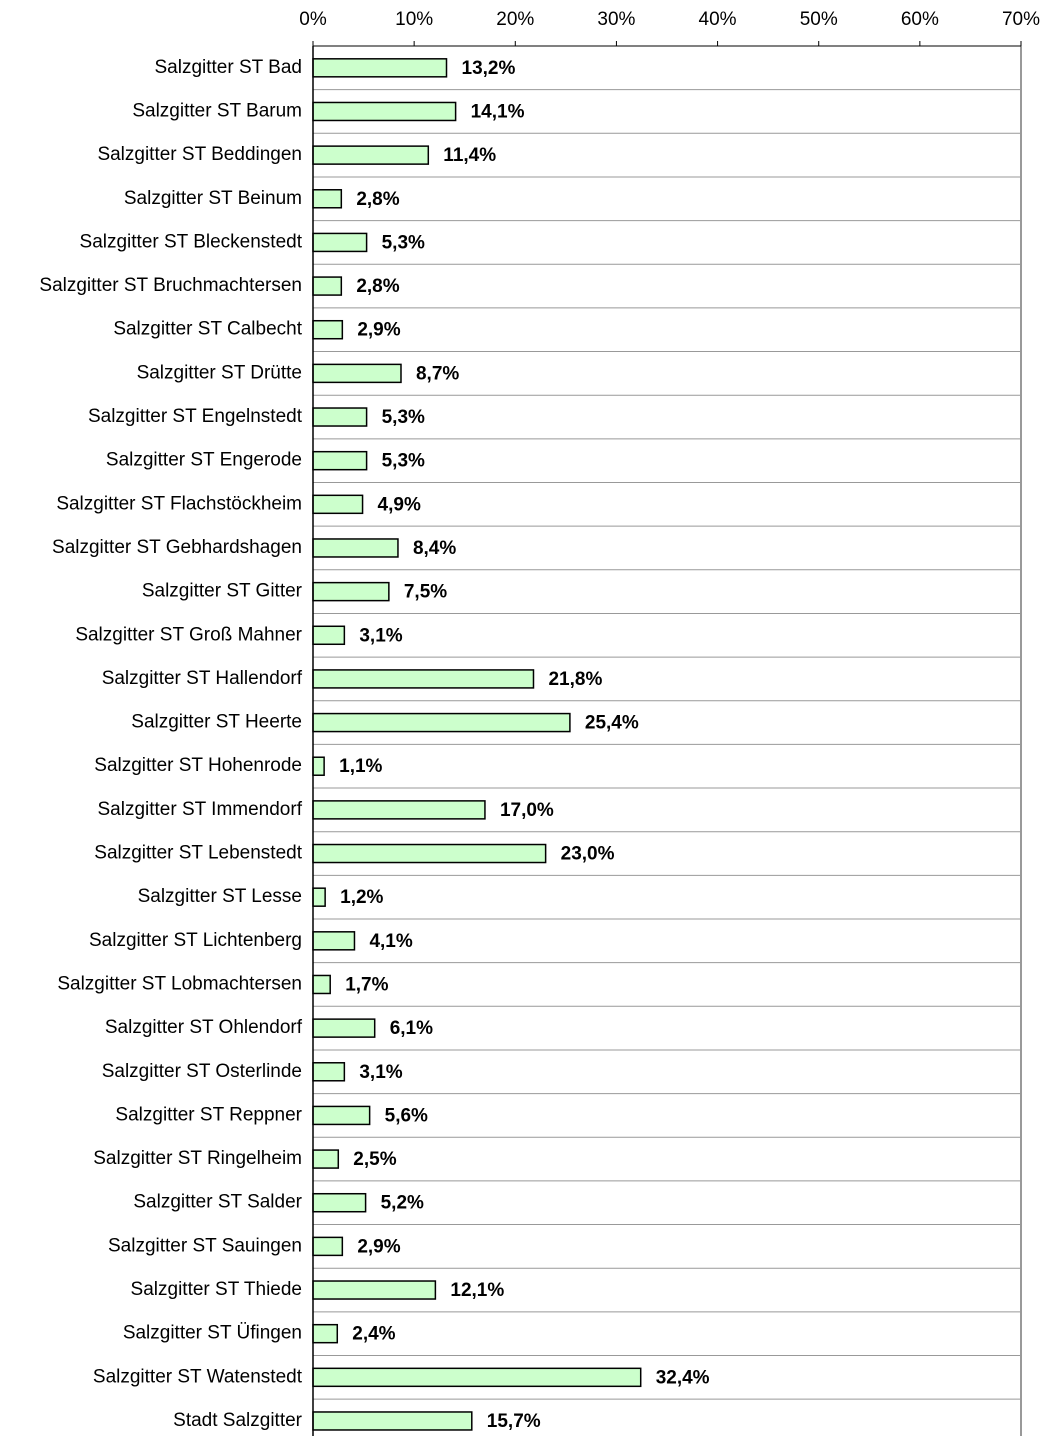  Describe the element at coordinates (197, 1158) in the screenshot. I see `category-label: Salzgitter ST Ringelheim` at that location.